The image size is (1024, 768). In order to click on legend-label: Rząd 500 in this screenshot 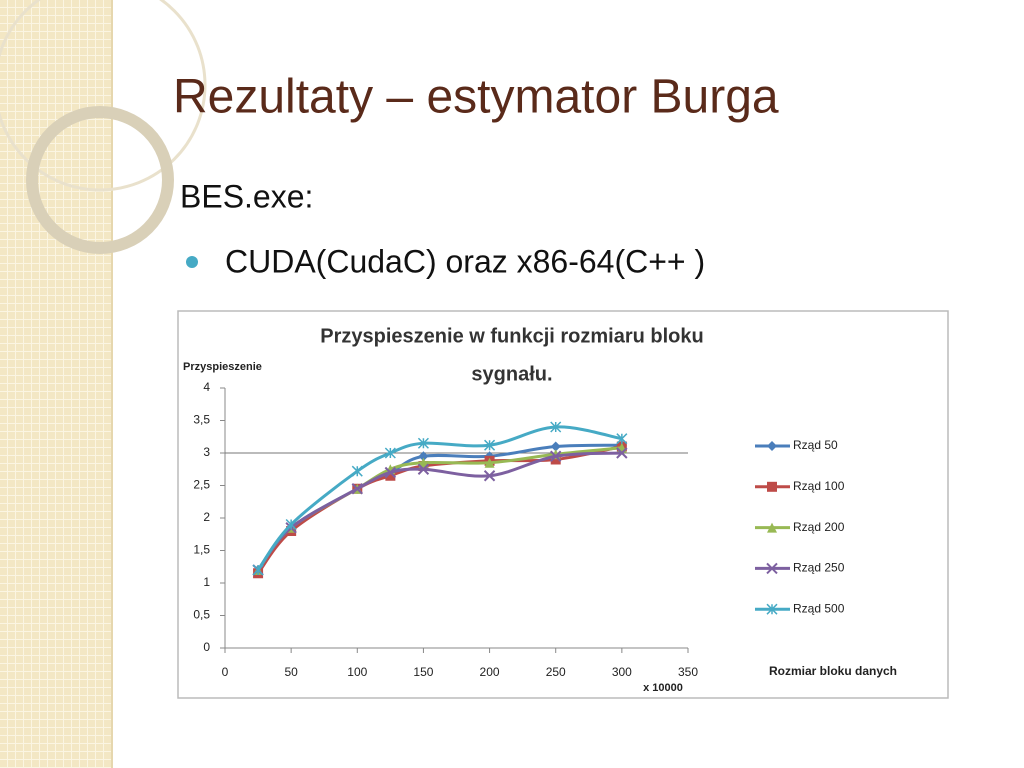, I will do `click(819, 608)`.